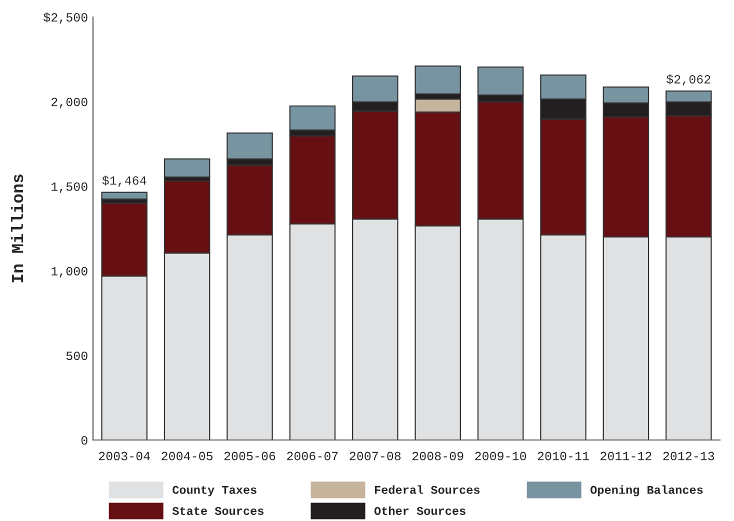  I want to click on x-tick-label: 2010-11, so click(563, 456).